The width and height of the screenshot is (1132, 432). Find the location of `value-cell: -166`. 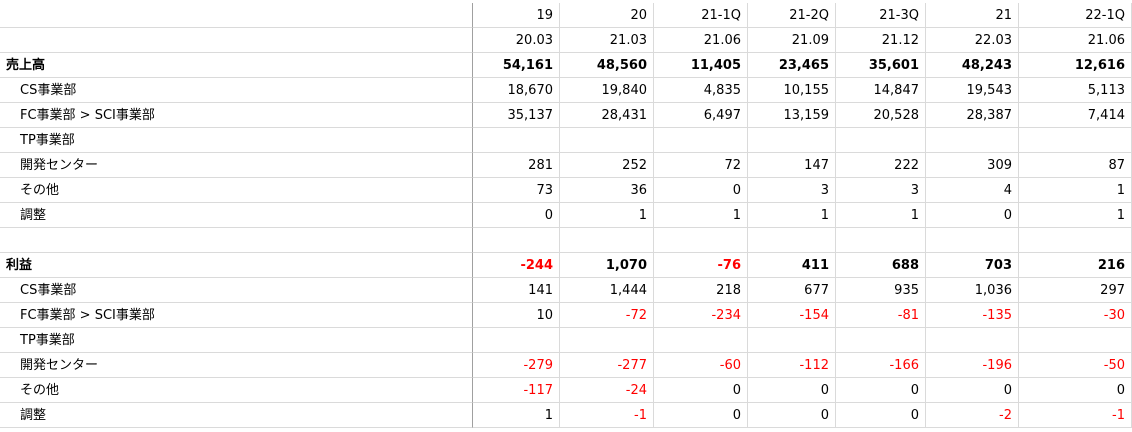

value-cell: -166 is located at coordinates (881, 365).